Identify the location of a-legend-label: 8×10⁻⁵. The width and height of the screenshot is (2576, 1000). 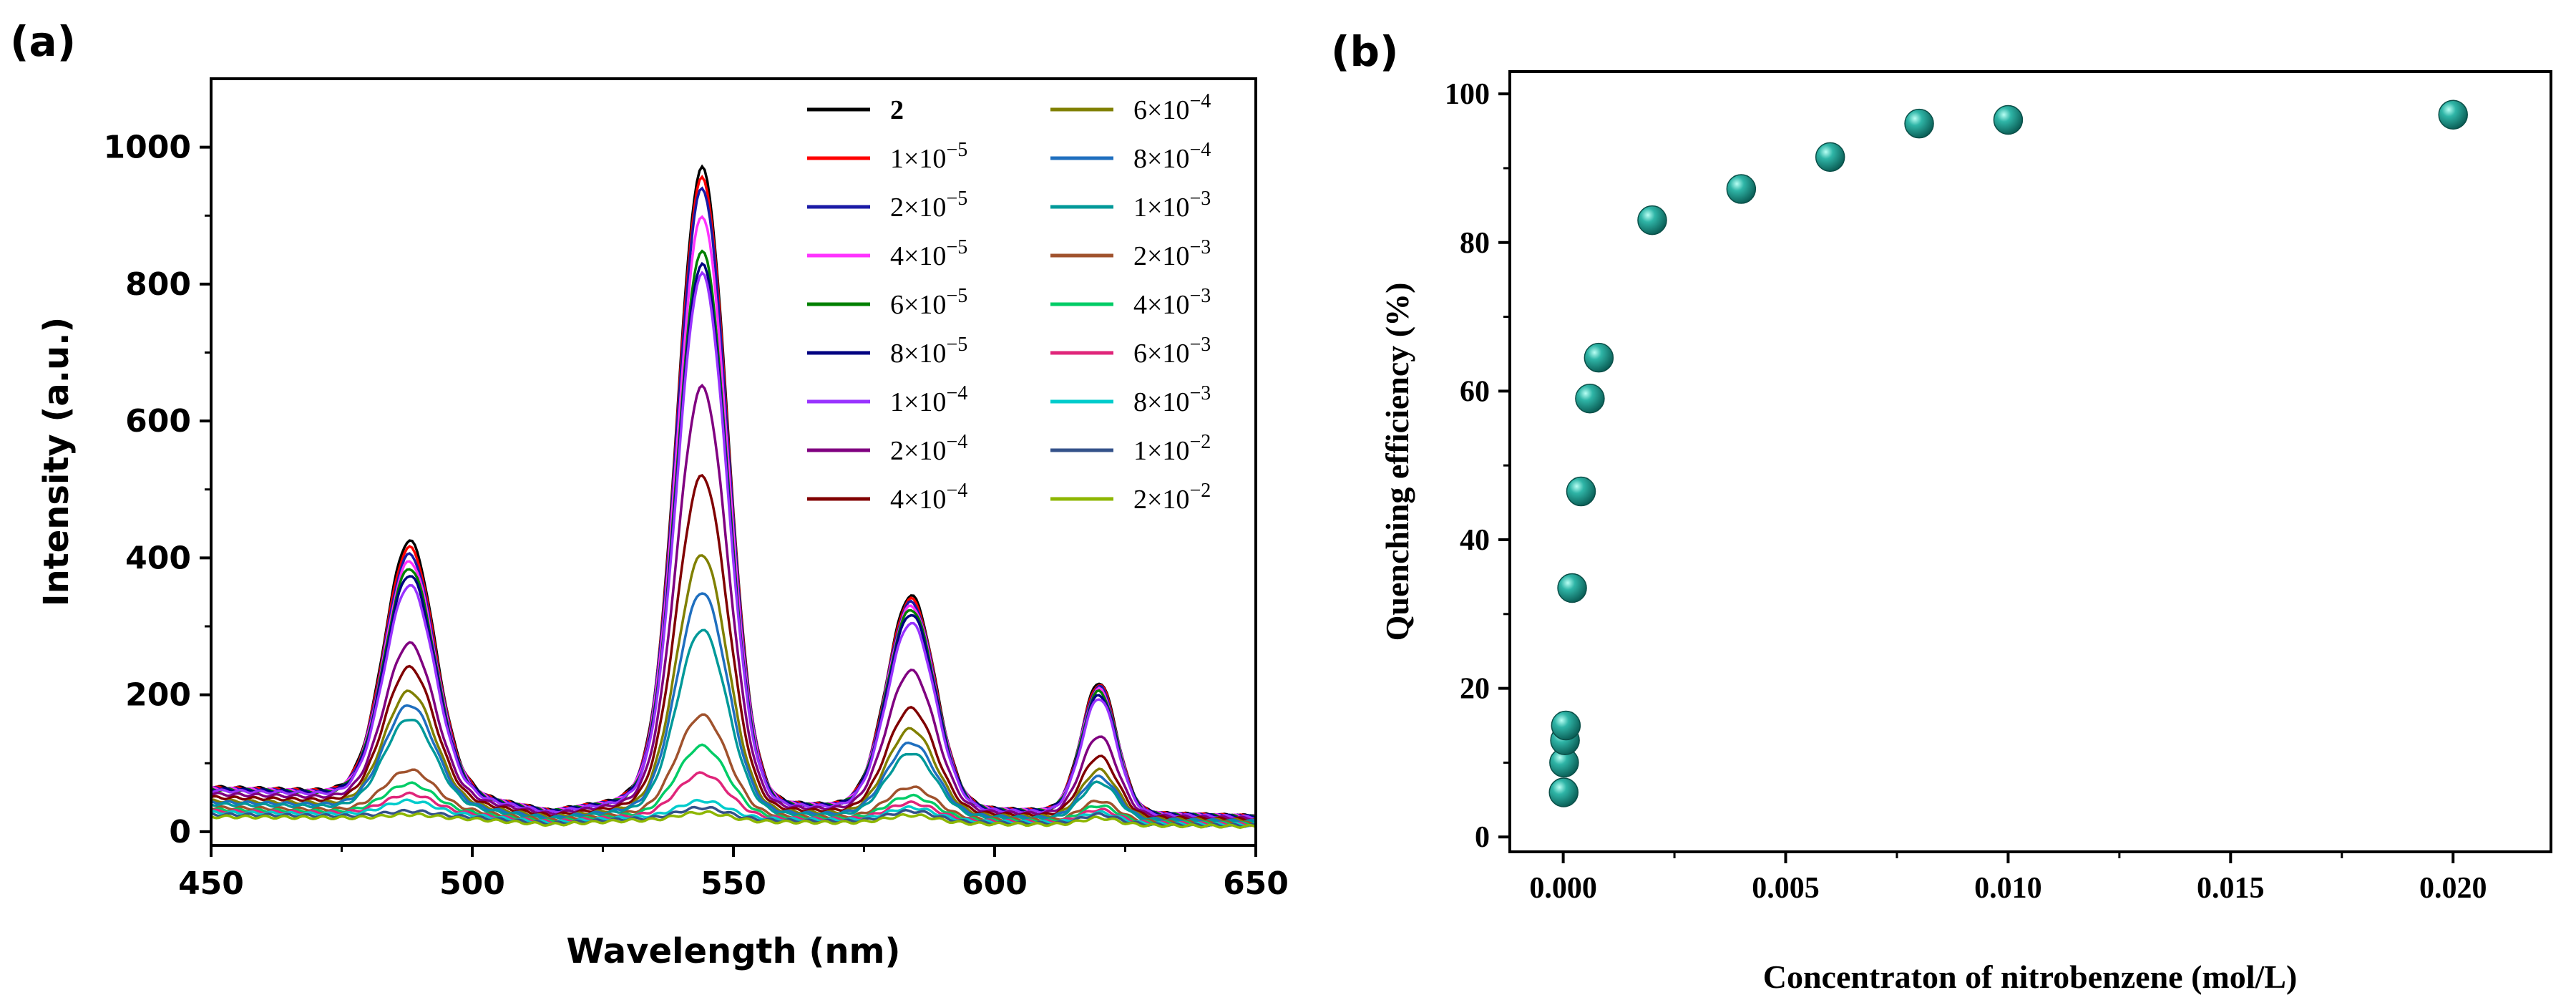
(928, 351).